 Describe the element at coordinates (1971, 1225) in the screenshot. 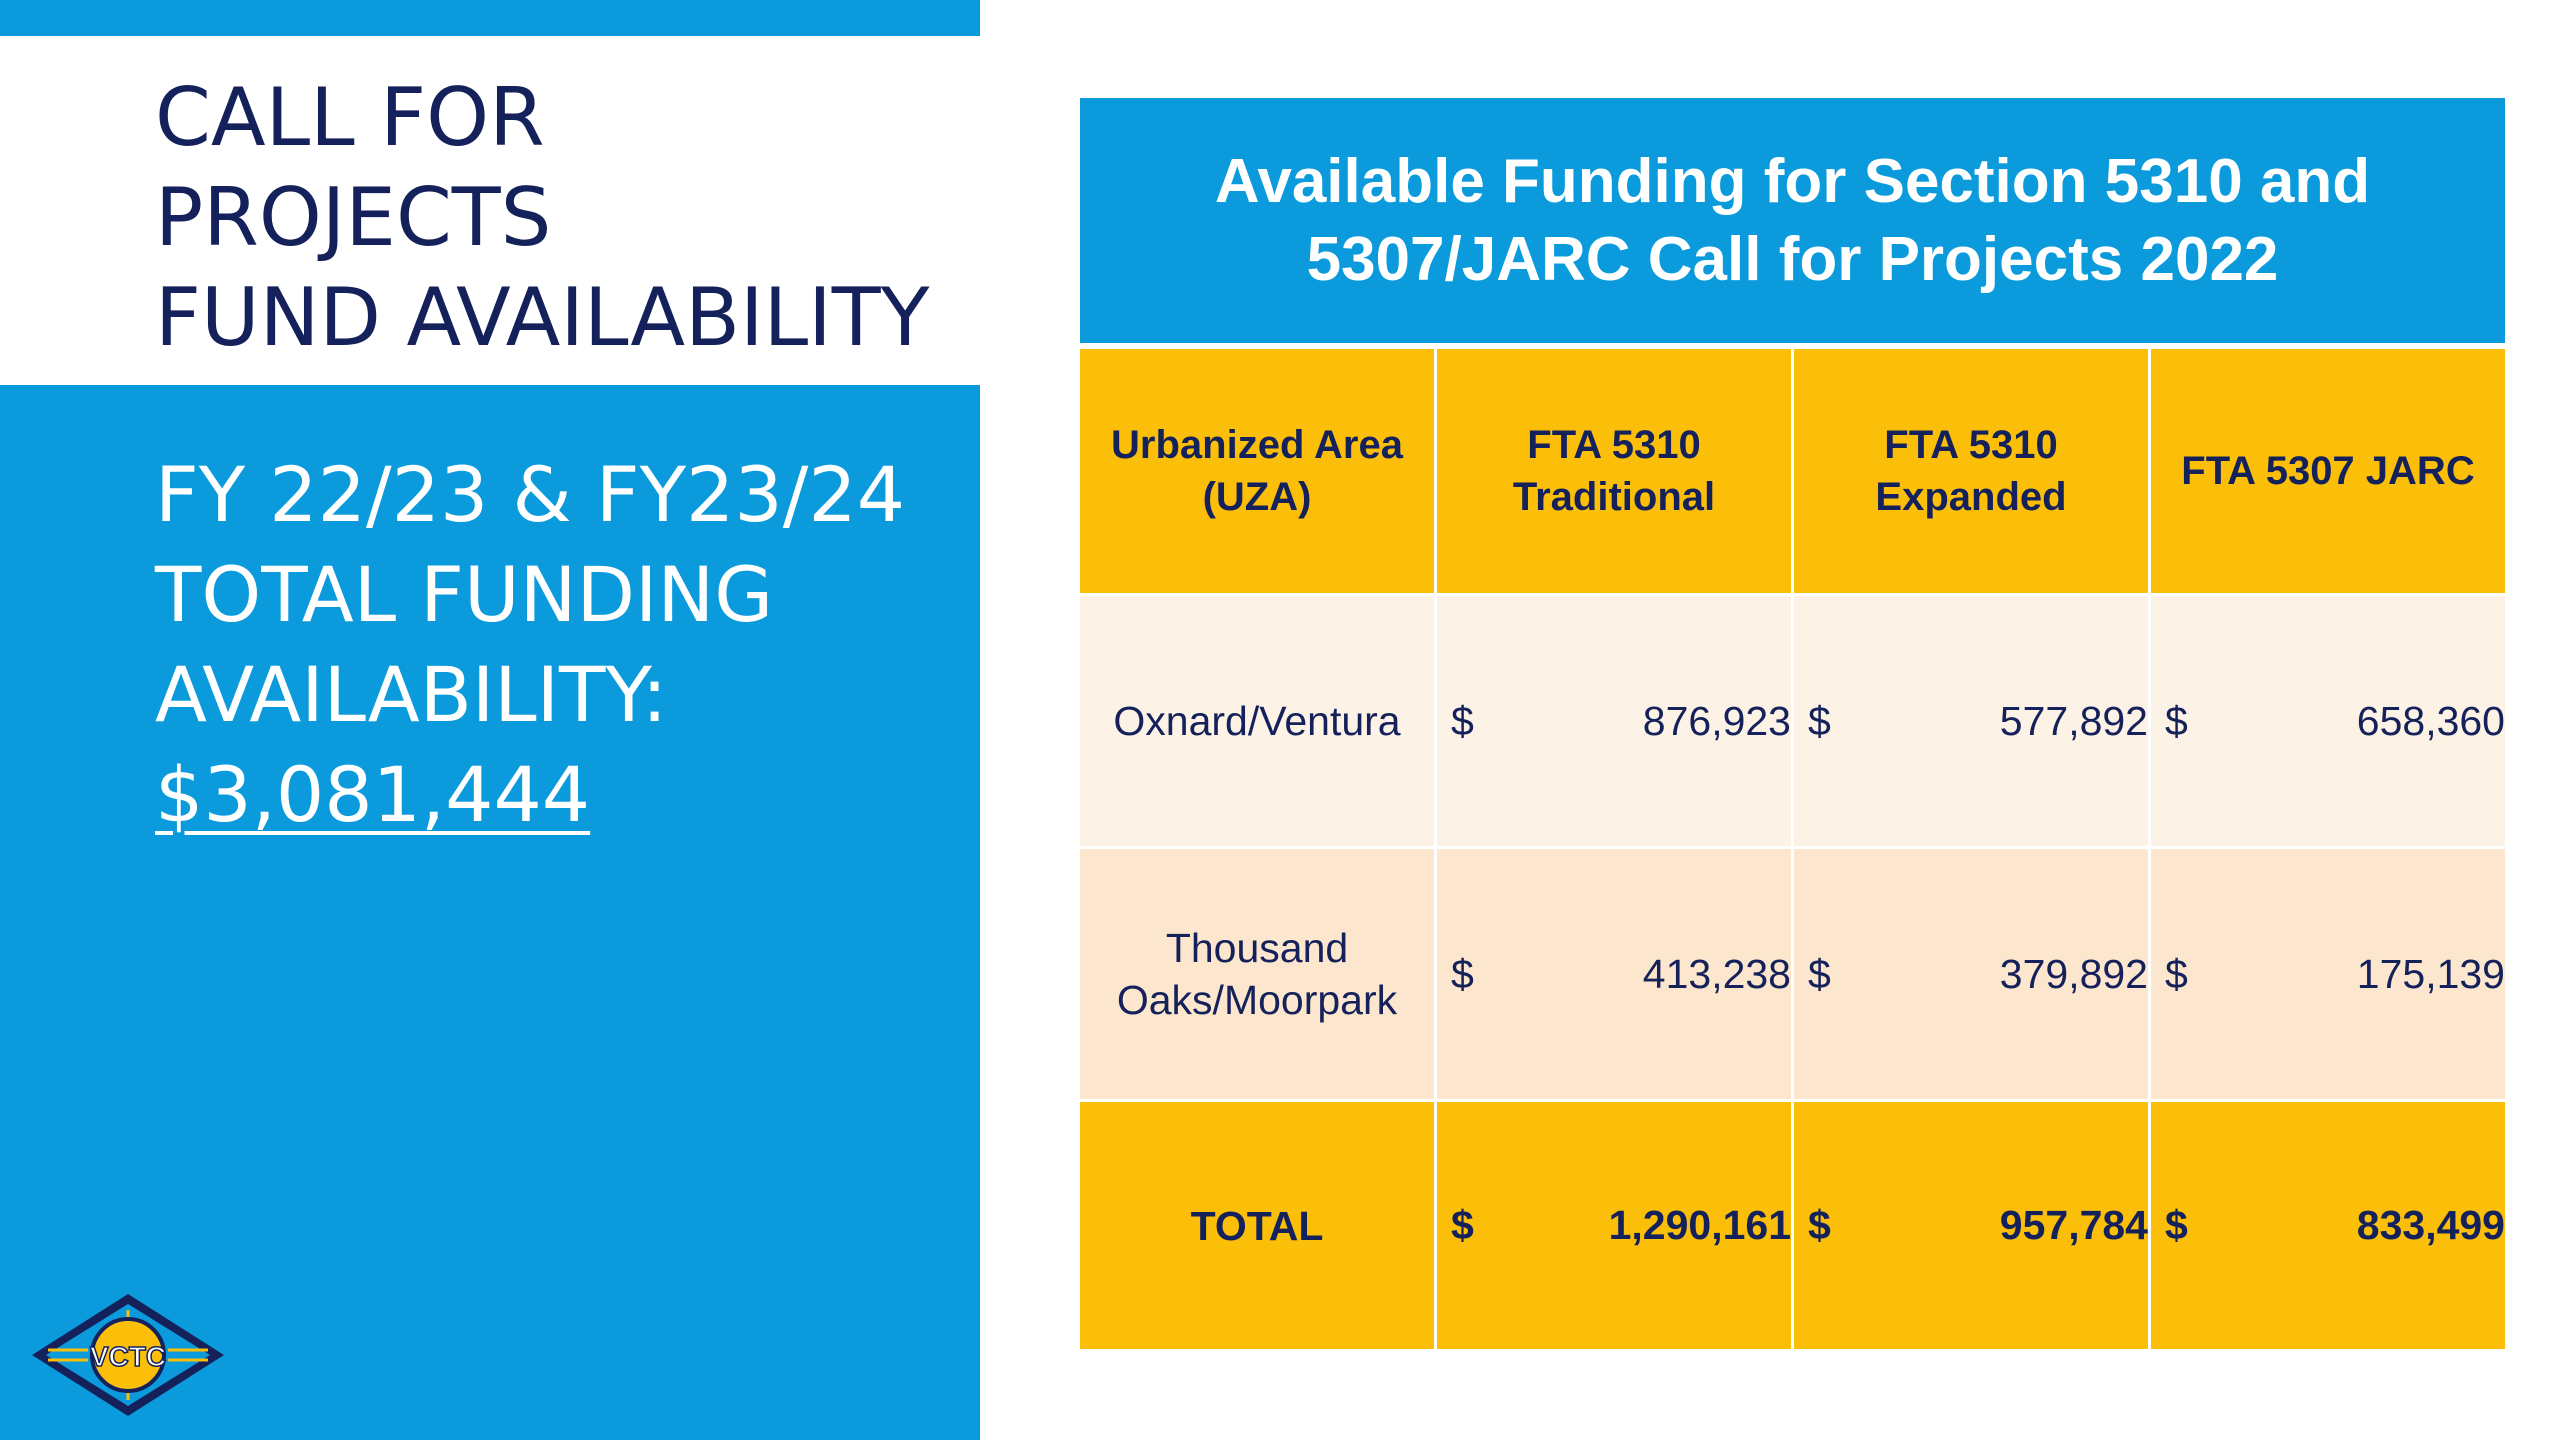

I see `table-total-amount: $ 957,784` at that location.